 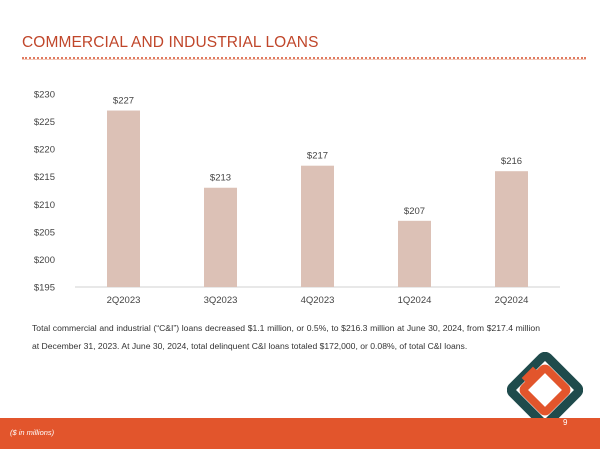 What do you see at coordinates (44, 150) in the screenshot?
I see `y-tick-label: $220` at bounding box center [44, 150].